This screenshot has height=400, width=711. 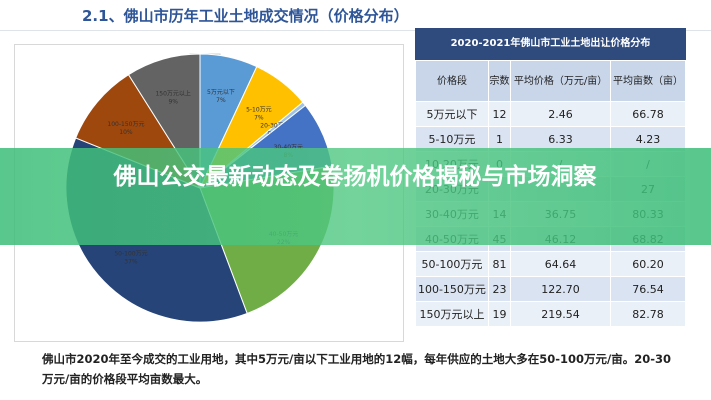 What do you see at coordinates (130, 253) in the screenshot?
I see `slice-label: 50-100万元` at bounding box center [130, 253].